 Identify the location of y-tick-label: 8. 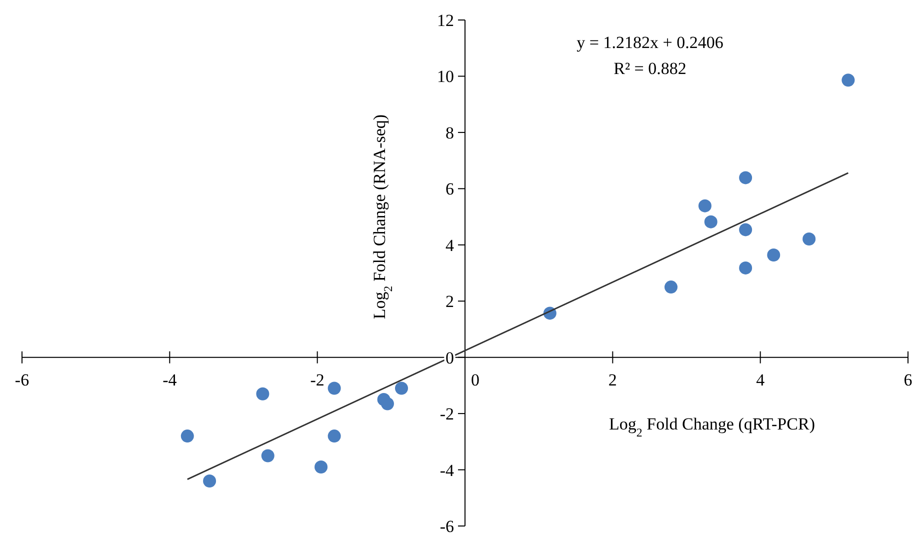
(450, 132).